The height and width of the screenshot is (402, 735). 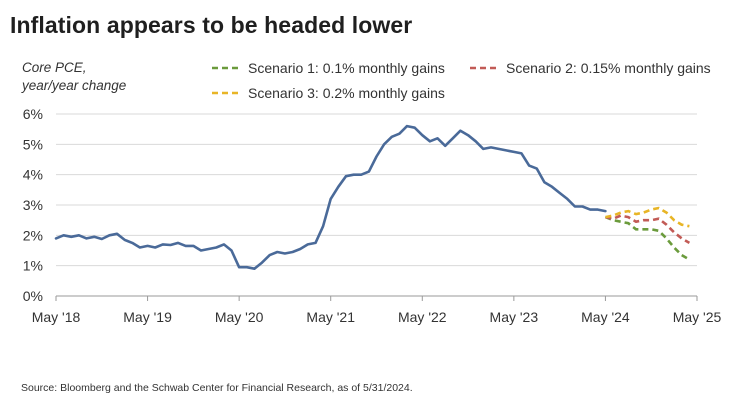 What do you see at coordinates (33, 144) in the screenshot?
I see `y-tick-label: 5%` at bounding box center [33, 144].